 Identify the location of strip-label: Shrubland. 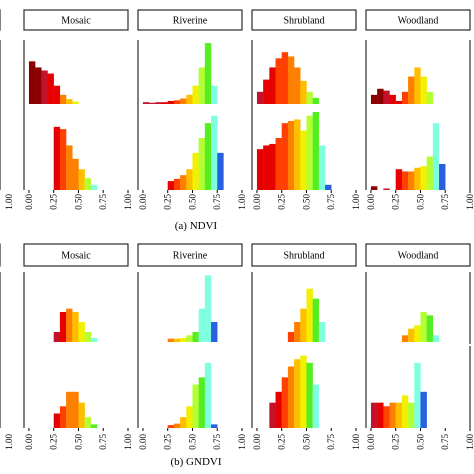
(303, 256).